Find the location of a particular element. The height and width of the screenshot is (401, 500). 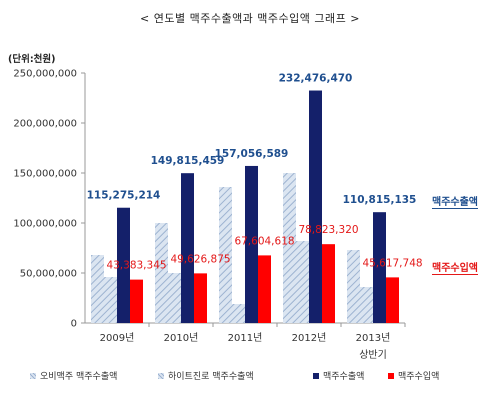

x-tick-label: 상반기 is located at coordinates (373, 355).